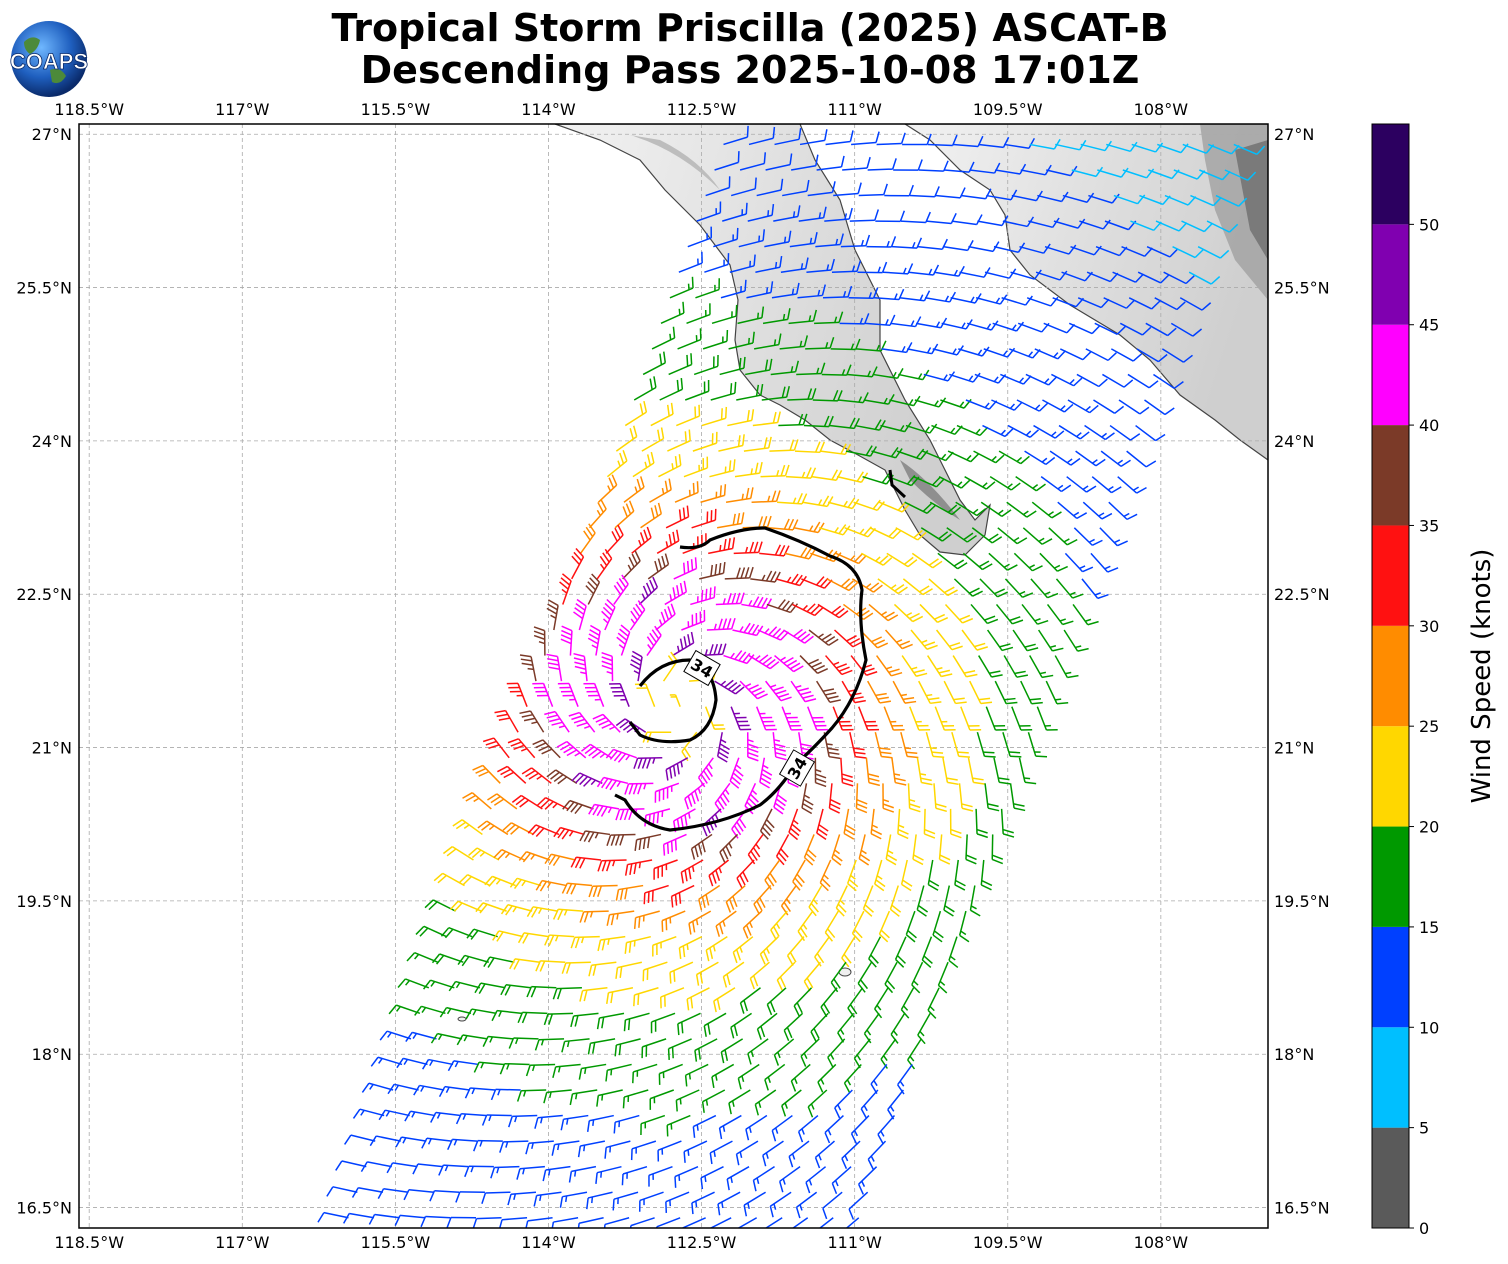 The width and height of the screenshot is (1508, 1264). I want to click on contour-34kt-inner, so click(673, 701).